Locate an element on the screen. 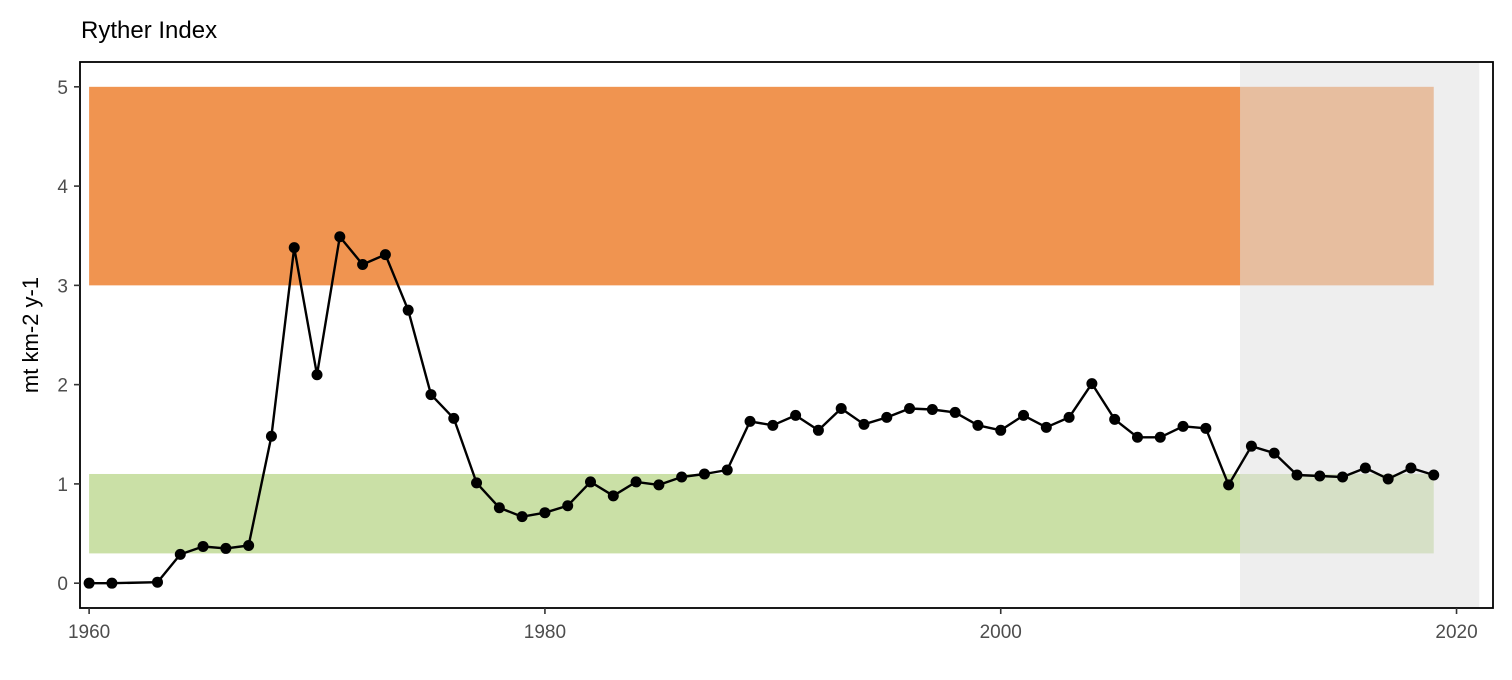 This screenshot has height=680, width=1512. x-tick-label: 1960 is located at coordinates (89, 632).